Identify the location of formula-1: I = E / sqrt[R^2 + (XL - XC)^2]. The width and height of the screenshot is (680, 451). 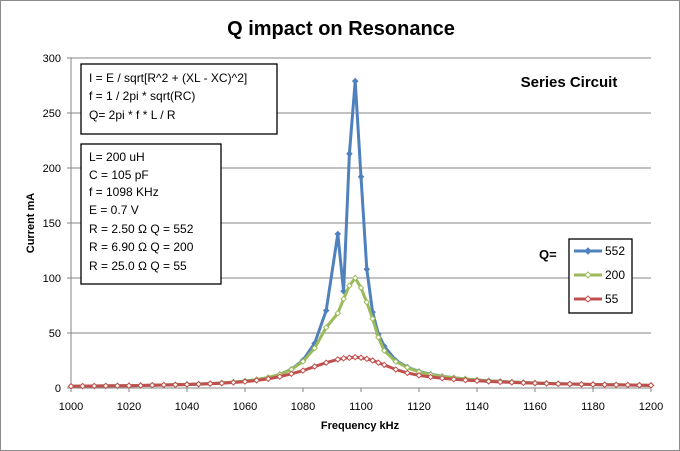
(168, 78).